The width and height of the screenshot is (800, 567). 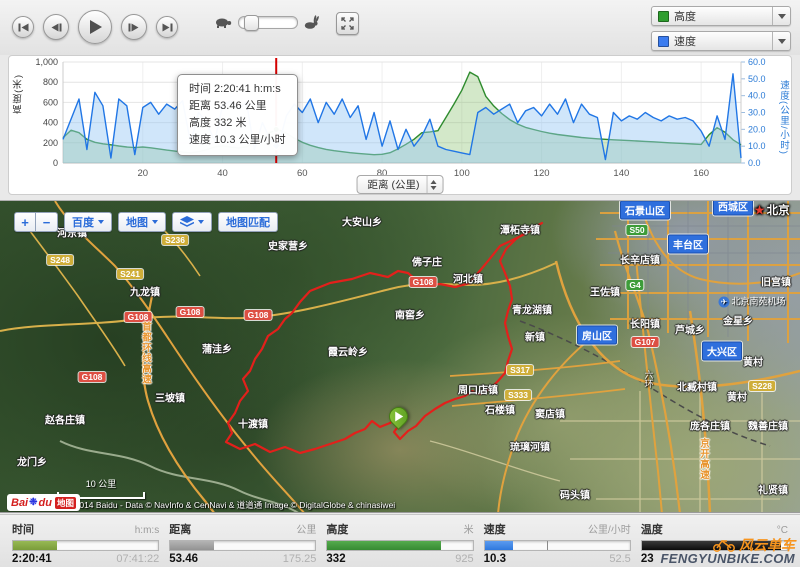 What do you see at coordinates (518, 395) in the screenshot?
I see `map-label-badge-s: S333` at bounding box center [518, 395].